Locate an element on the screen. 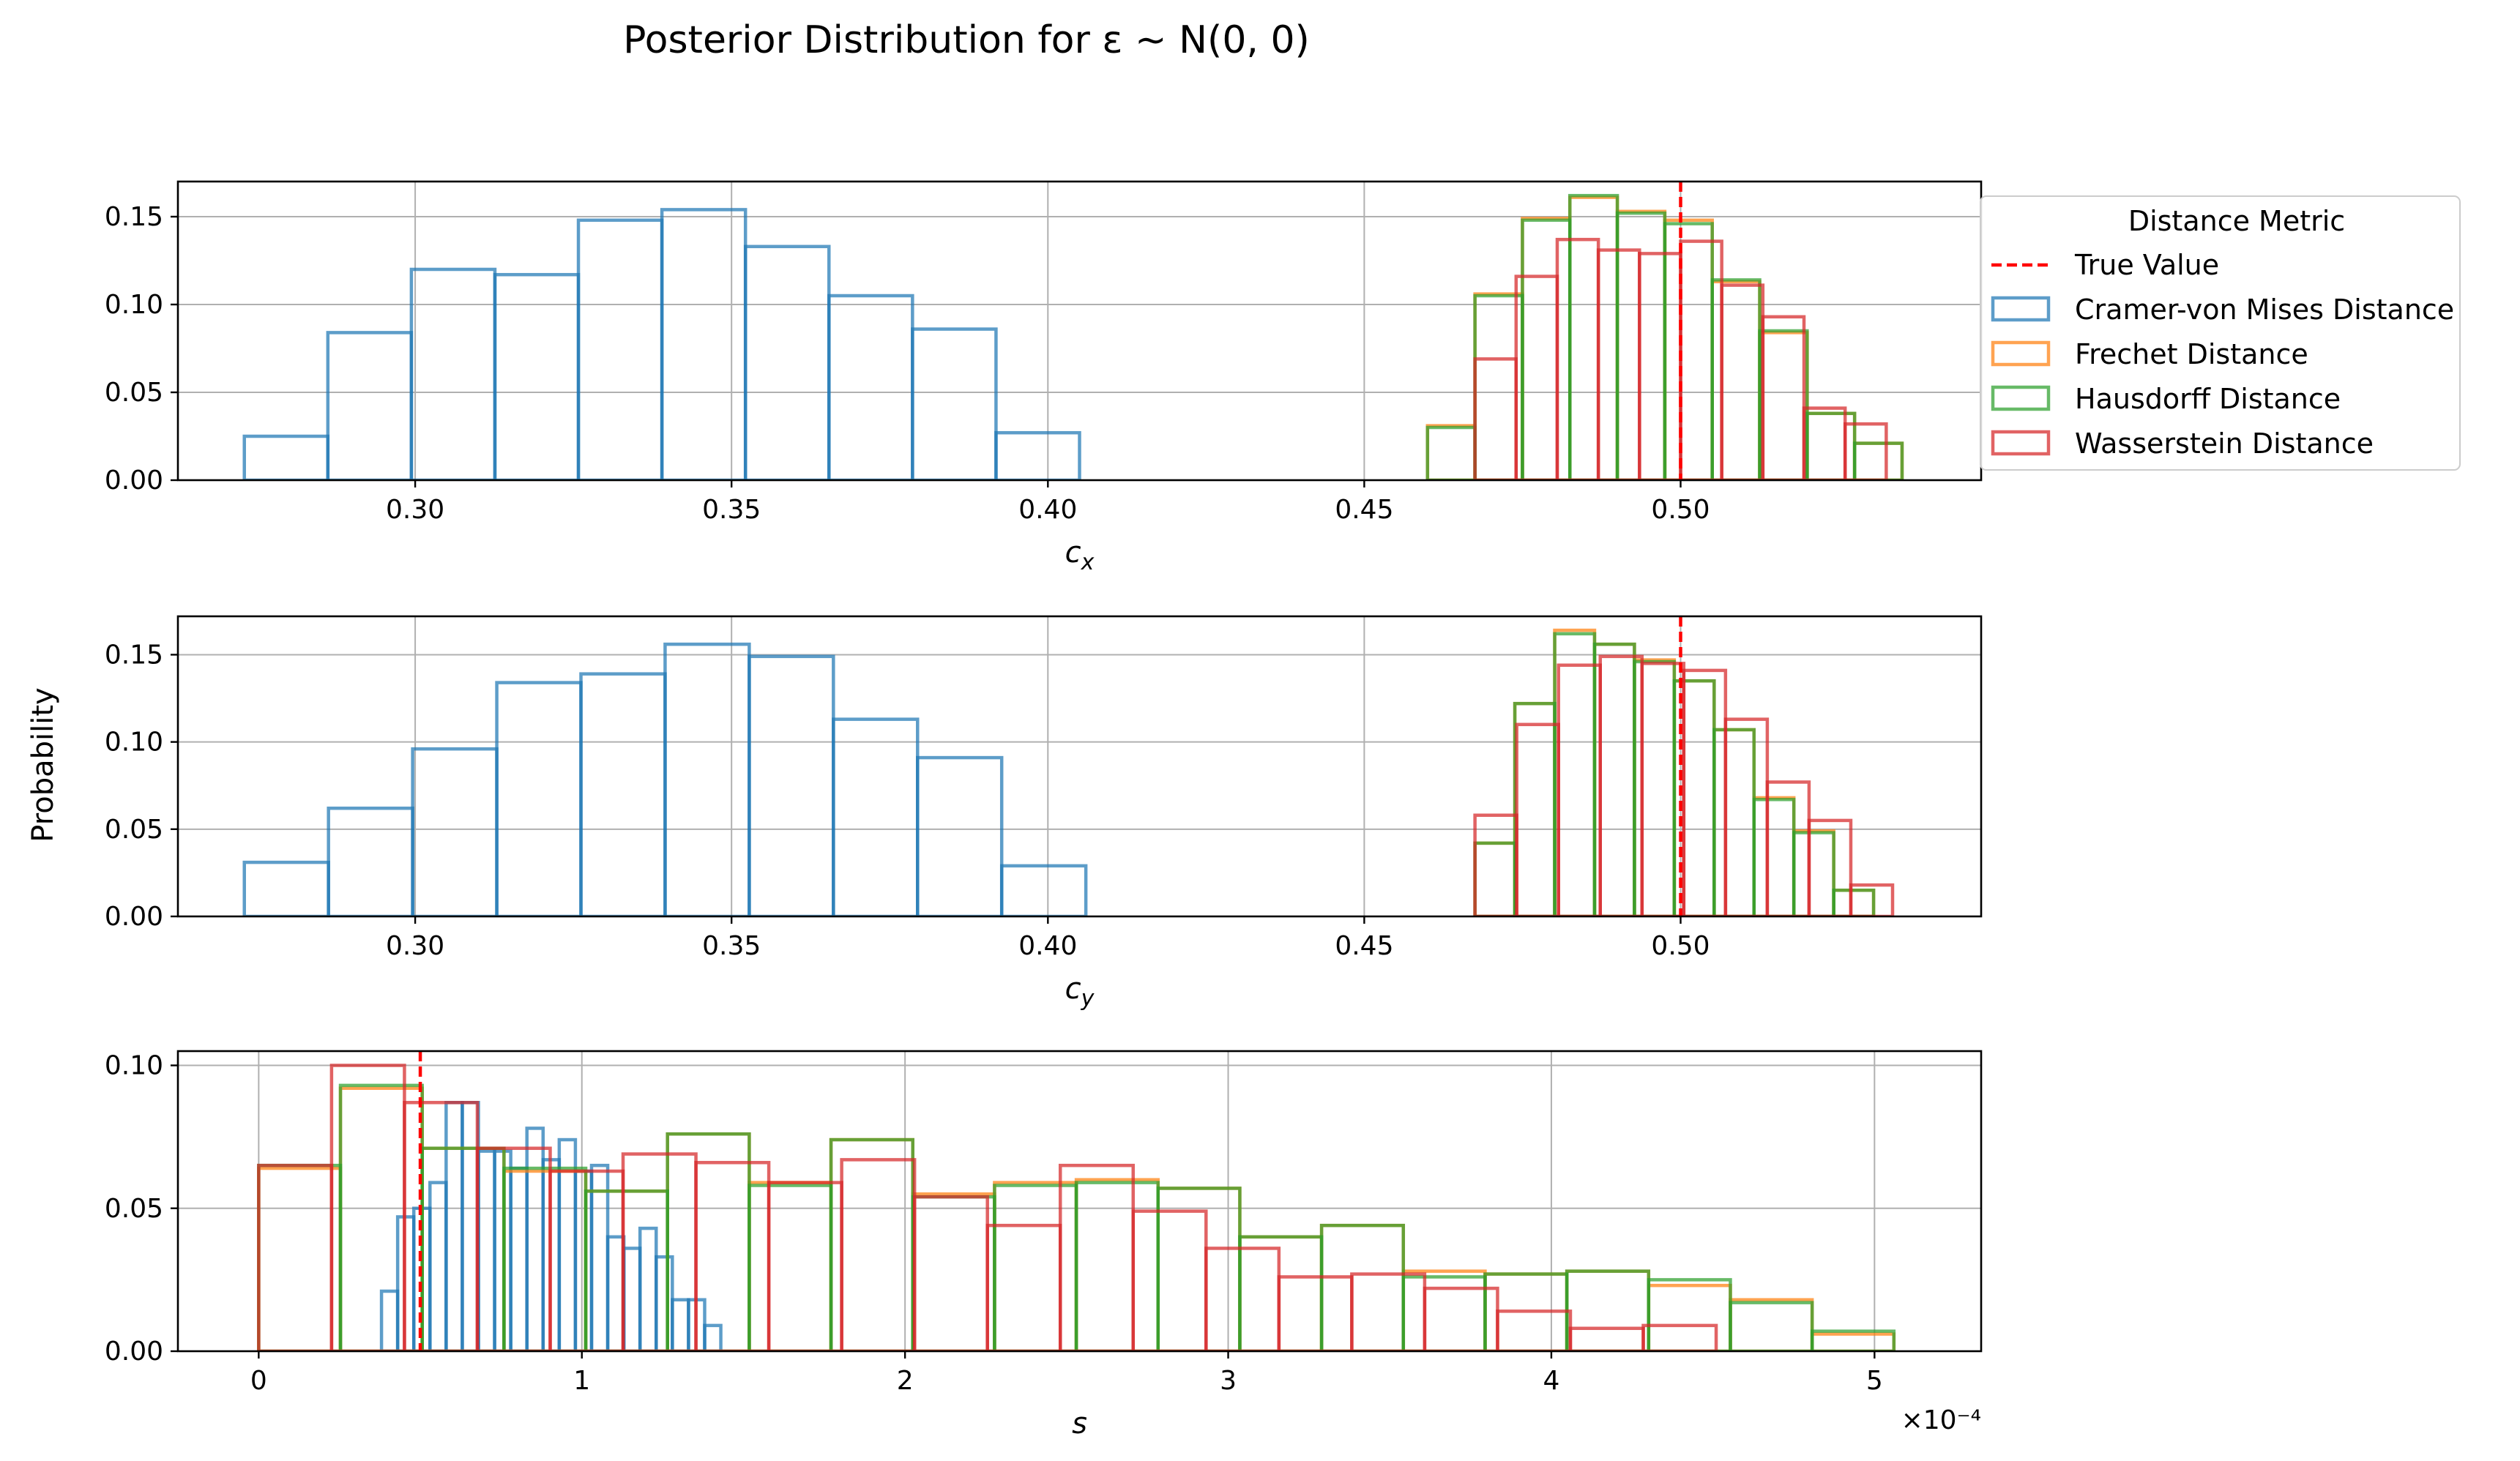  legend-entry: Frechet Distance is located at coordinates (2149, 354).